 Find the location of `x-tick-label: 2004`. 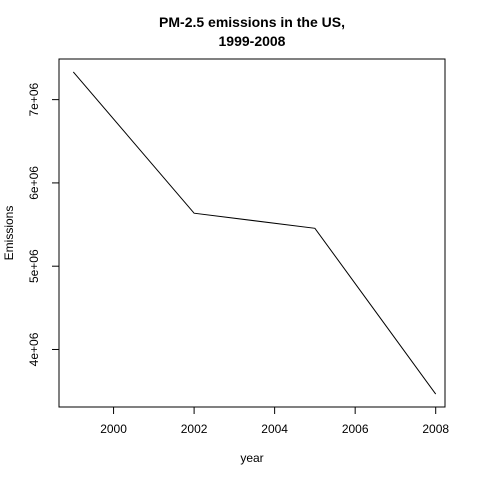

x-tick-label: 2004 is located at coordinates (274, 429).